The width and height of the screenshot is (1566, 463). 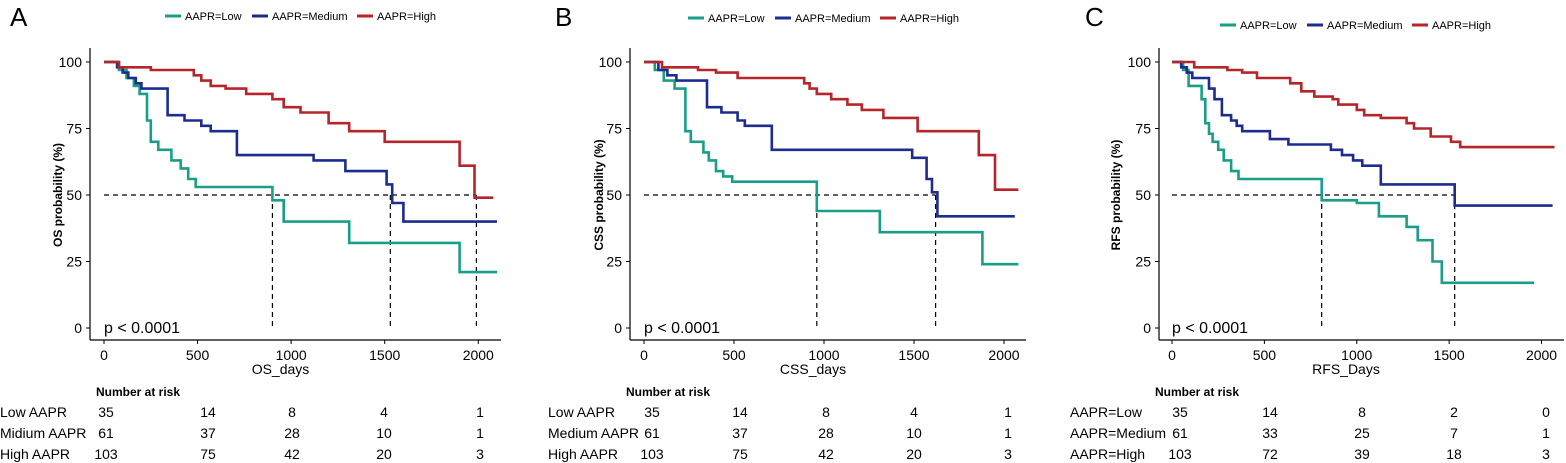 I want to click on risk-value: 75, so click(x=208, y=454).